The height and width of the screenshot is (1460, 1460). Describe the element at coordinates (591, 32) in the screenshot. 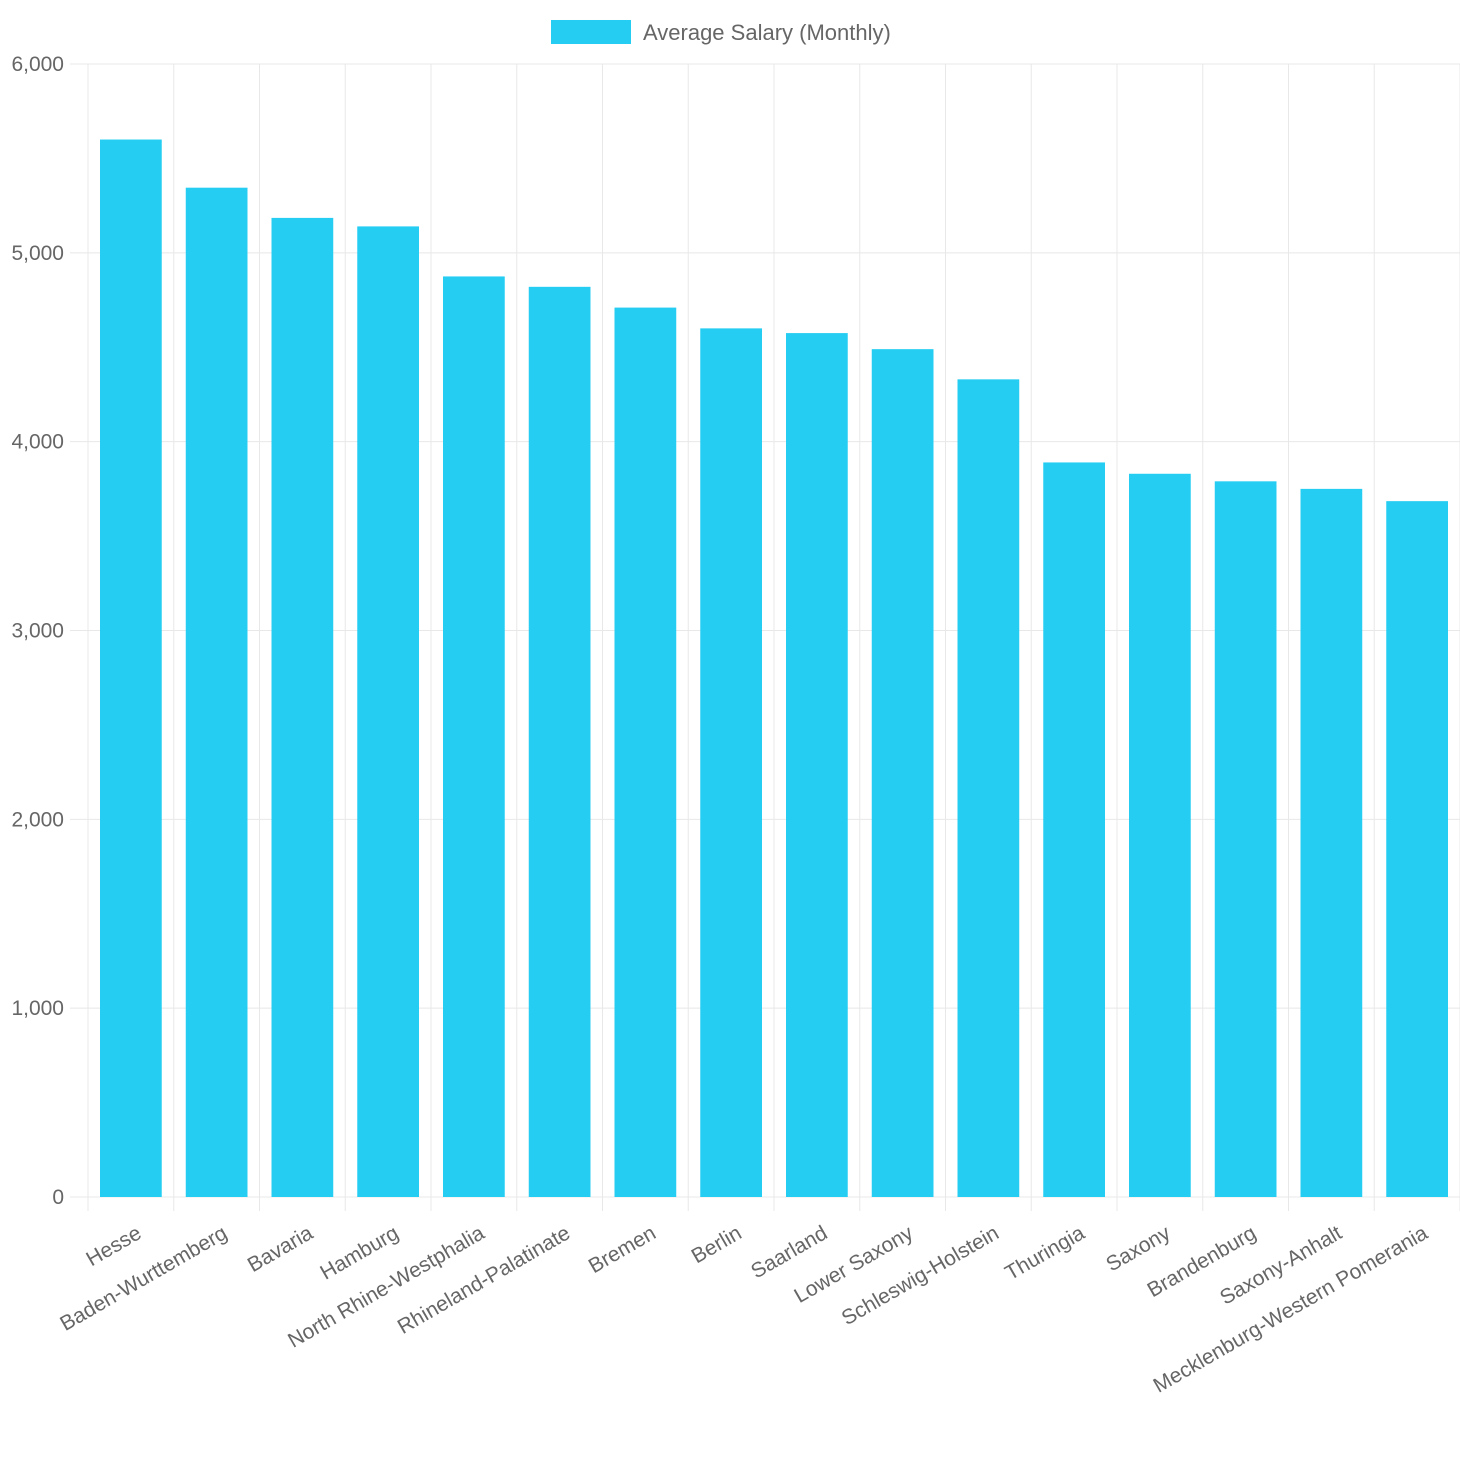

I see `legend-swatch` at that location.